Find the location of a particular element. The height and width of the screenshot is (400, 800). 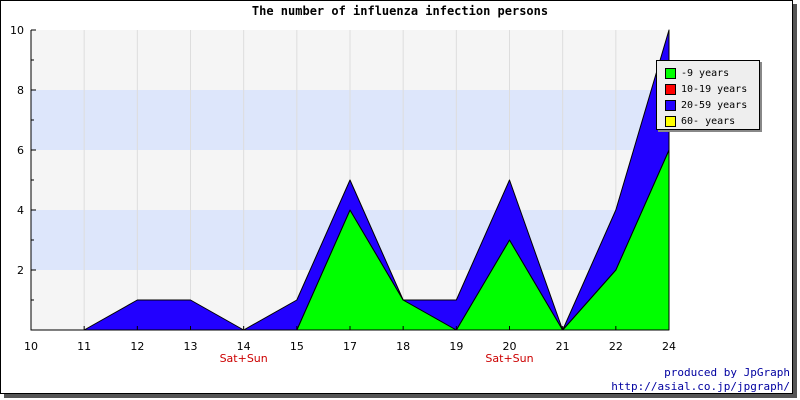

legend-item-3: 60- years is located at coordinates (708, 121).